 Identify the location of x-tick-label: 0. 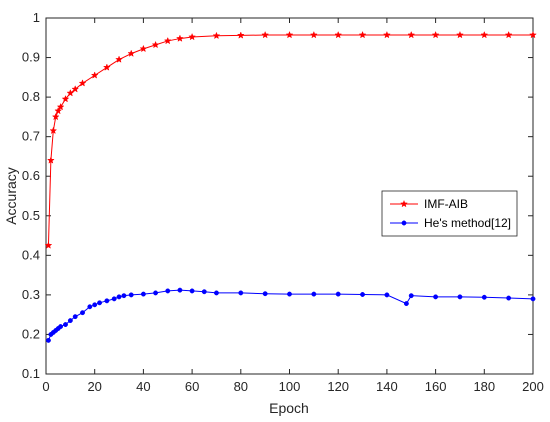
(45, 386).